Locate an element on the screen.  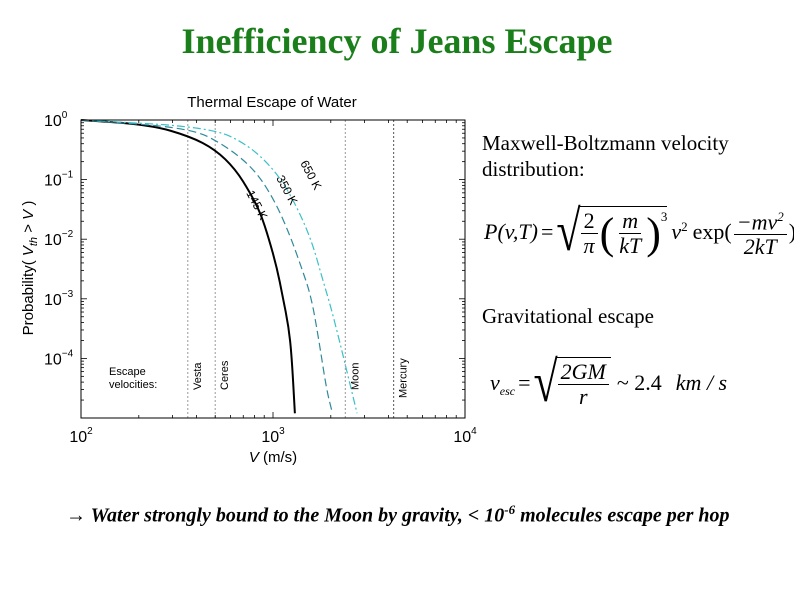
conclusion-exponent: -6 is located at coordinates (510, 509).